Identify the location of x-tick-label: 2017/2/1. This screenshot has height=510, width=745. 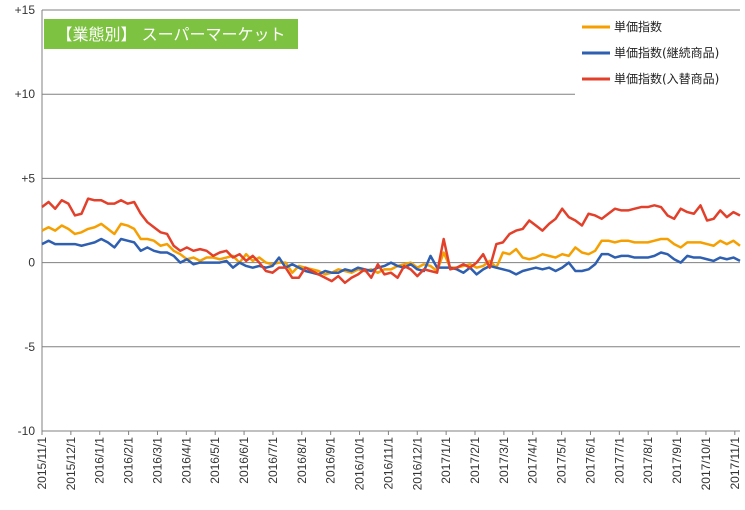
(475, 460).